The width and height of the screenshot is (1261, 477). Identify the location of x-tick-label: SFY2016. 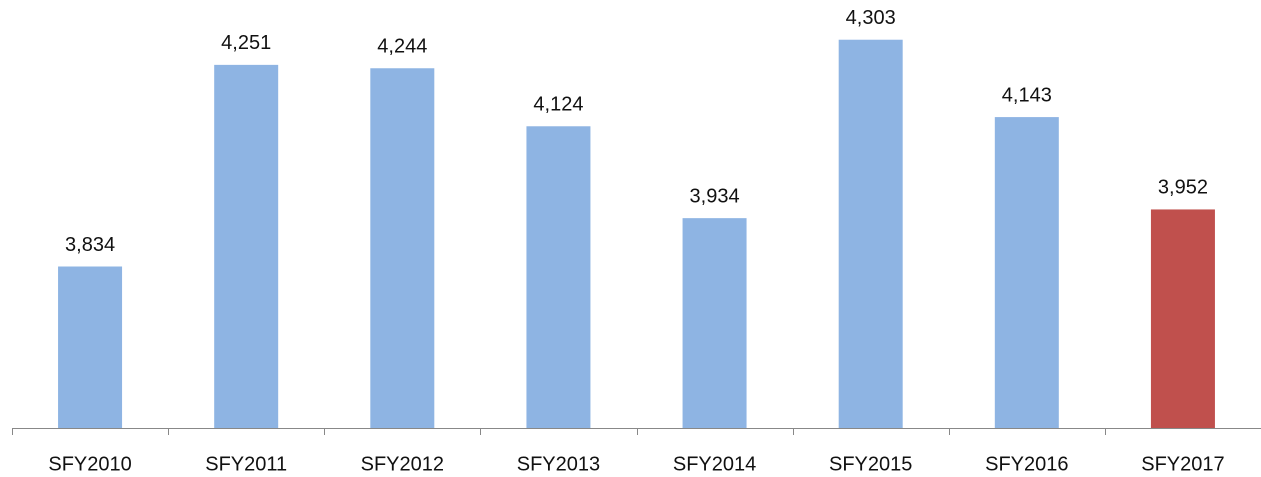
(1026, 464).